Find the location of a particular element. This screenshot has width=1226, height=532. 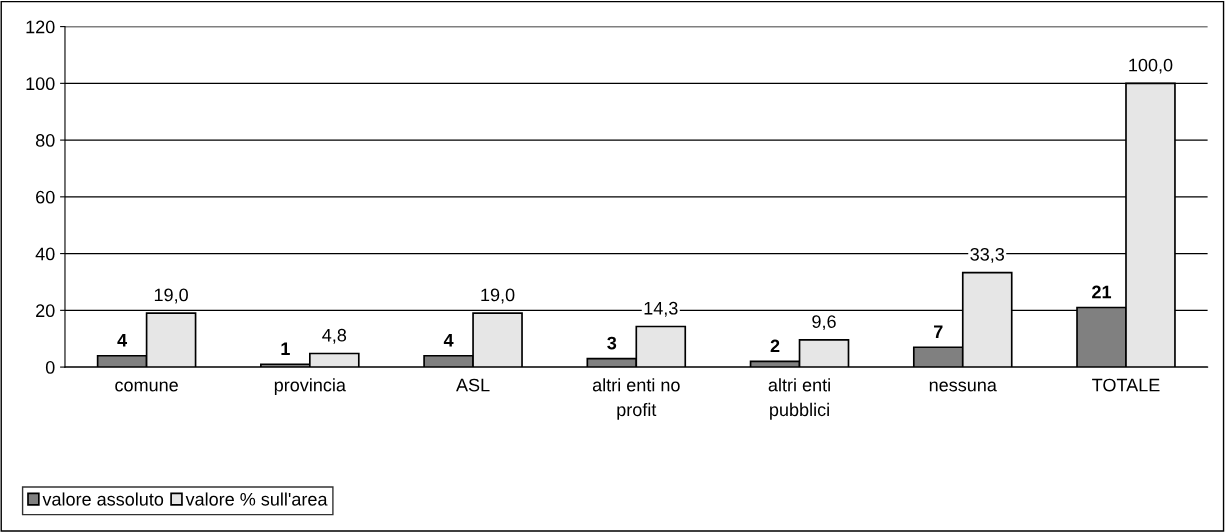

data-label: 2 is located at coordinates (775, 346).